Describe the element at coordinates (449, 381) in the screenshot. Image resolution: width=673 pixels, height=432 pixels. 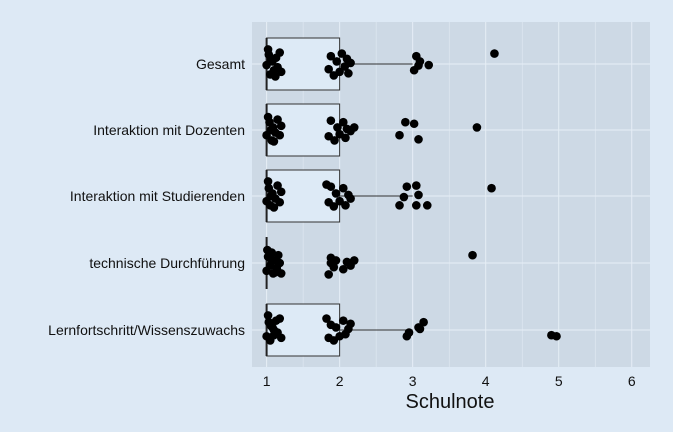
I see `x-axis-ticks: 1 2 3 4 5 6` at that location.